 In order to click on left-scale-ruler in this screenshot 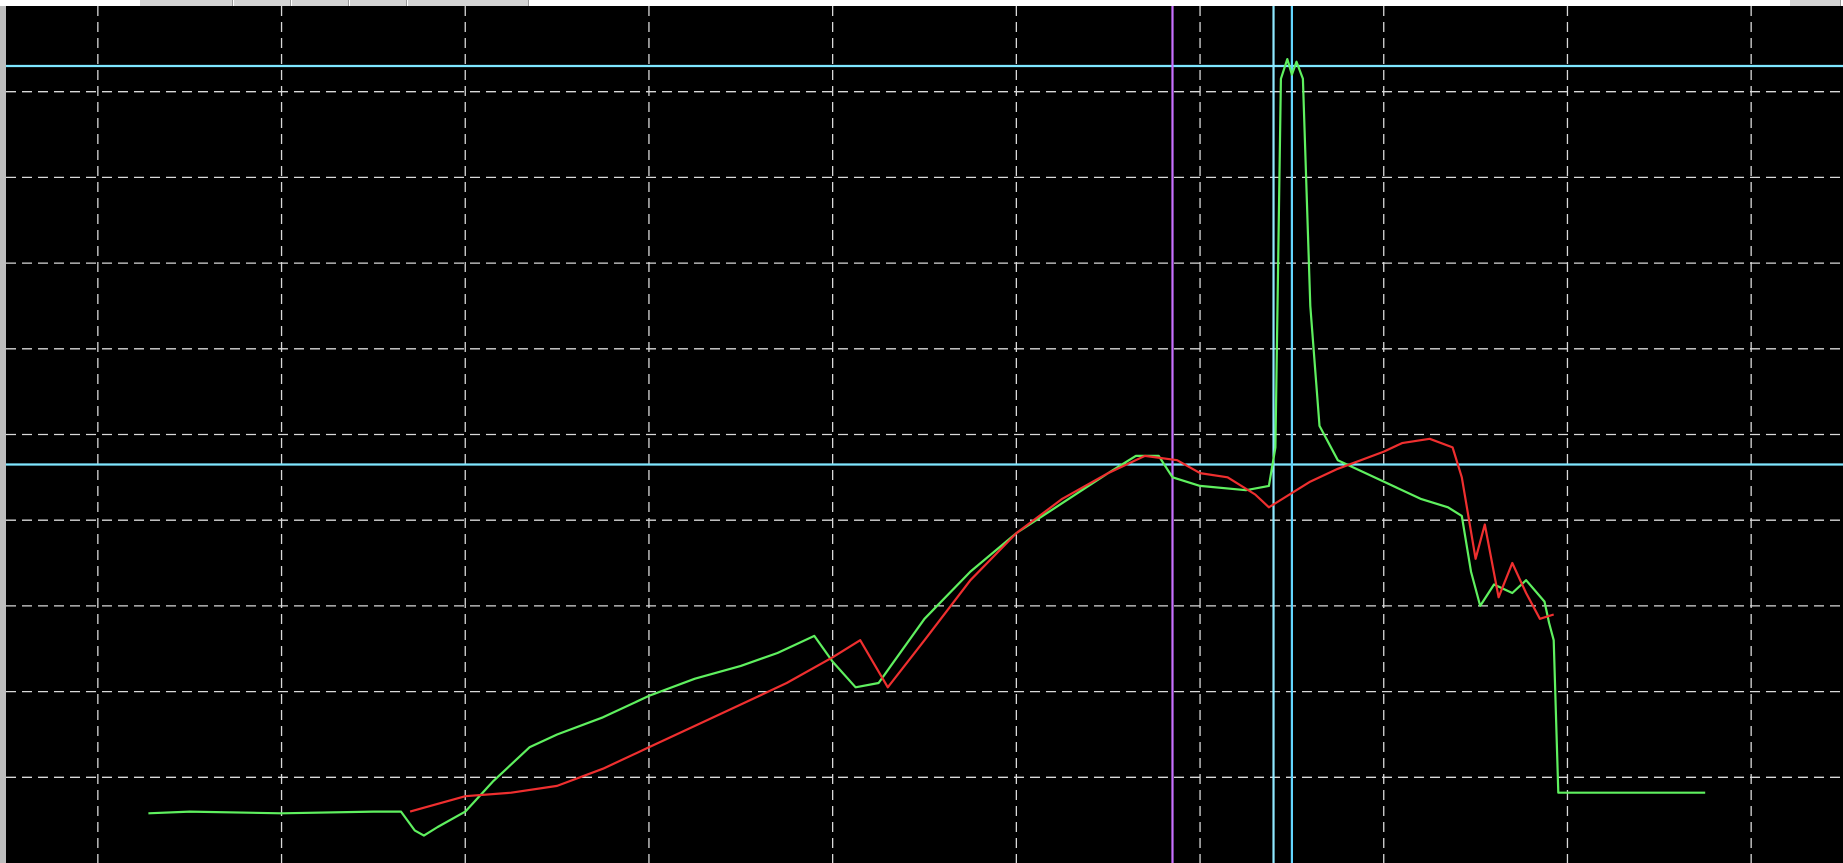, I will do `click(3, 434)`.